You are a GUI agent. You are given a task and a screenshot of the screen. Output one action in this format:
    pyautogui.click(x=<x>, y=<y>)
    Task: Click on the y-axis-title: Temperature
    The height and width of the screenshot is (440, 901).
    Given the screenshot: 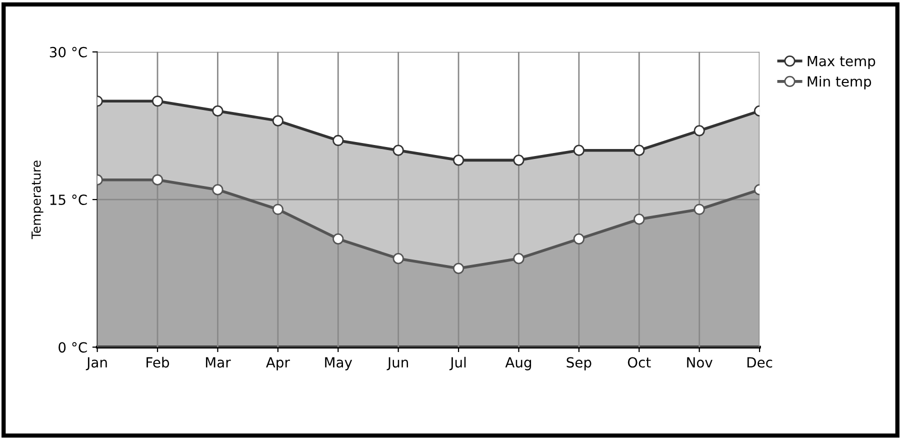 What is the action you would take?
    pyautogui.click(x=38, y=200)
    